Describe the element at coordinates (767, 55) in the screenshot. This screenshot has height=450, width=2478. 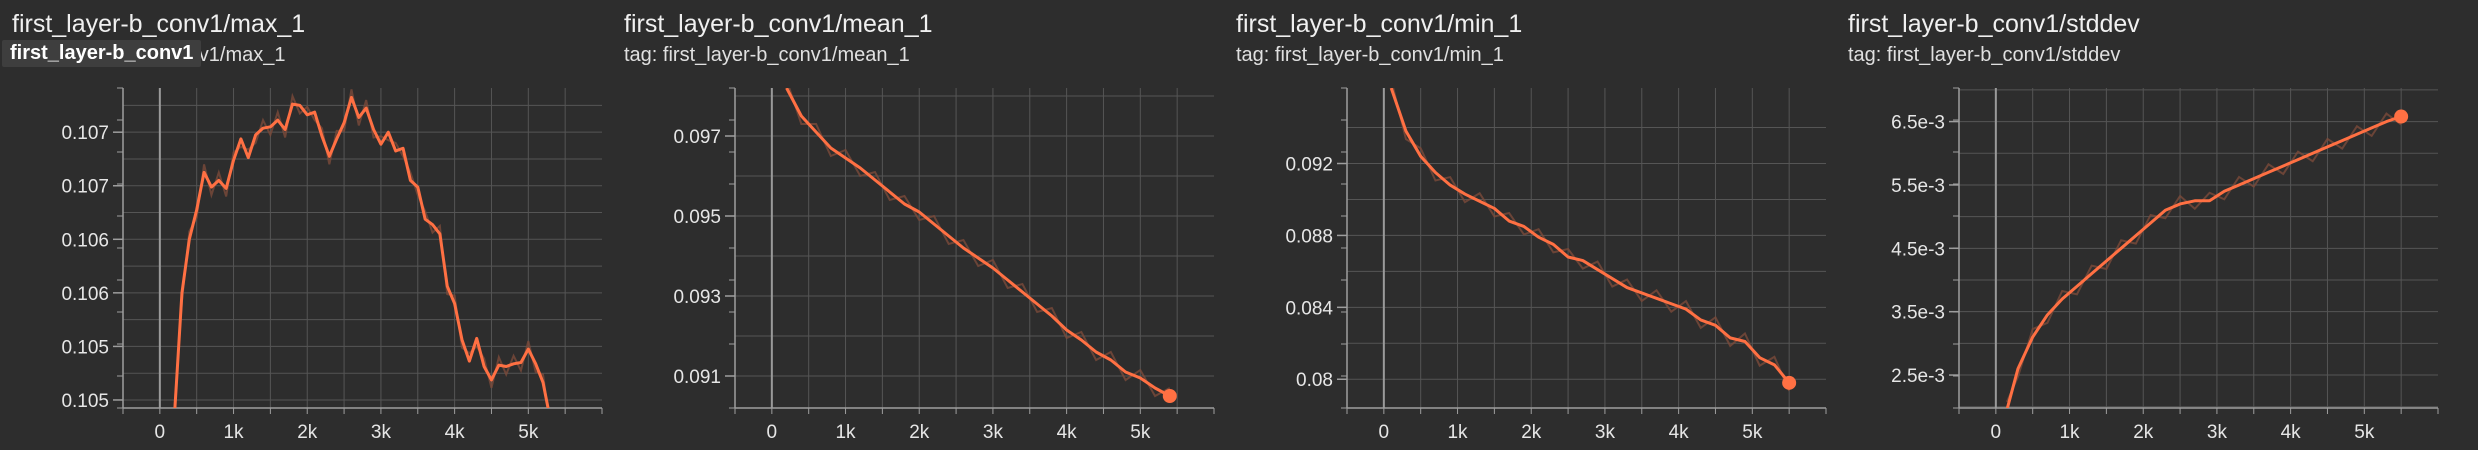
I see `chart-subtitle: tag: first_layer-b_conv1/mean_1` at that location.